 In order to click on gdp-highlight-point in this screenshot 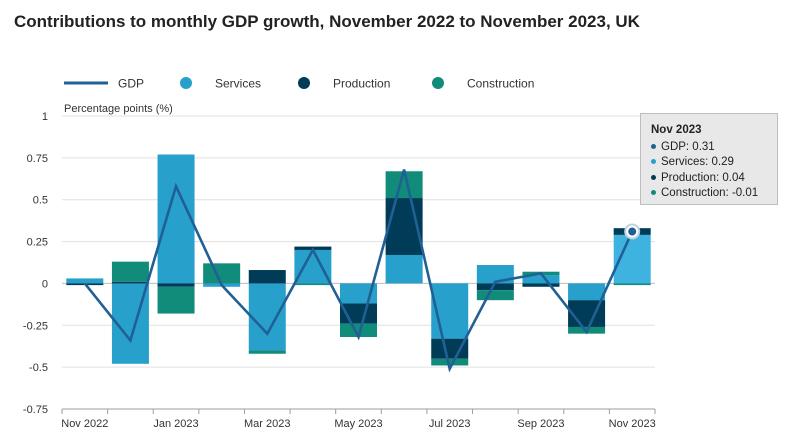, I will do `click(632, 231)`.